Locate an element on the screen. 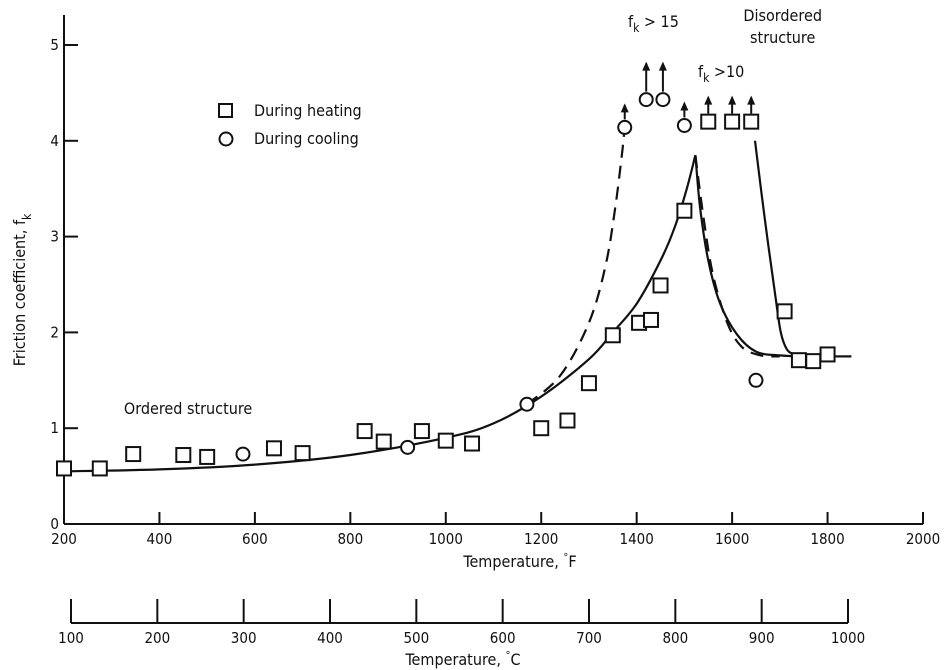  y-tick-label: 2 is located at coordinates (54, 332).